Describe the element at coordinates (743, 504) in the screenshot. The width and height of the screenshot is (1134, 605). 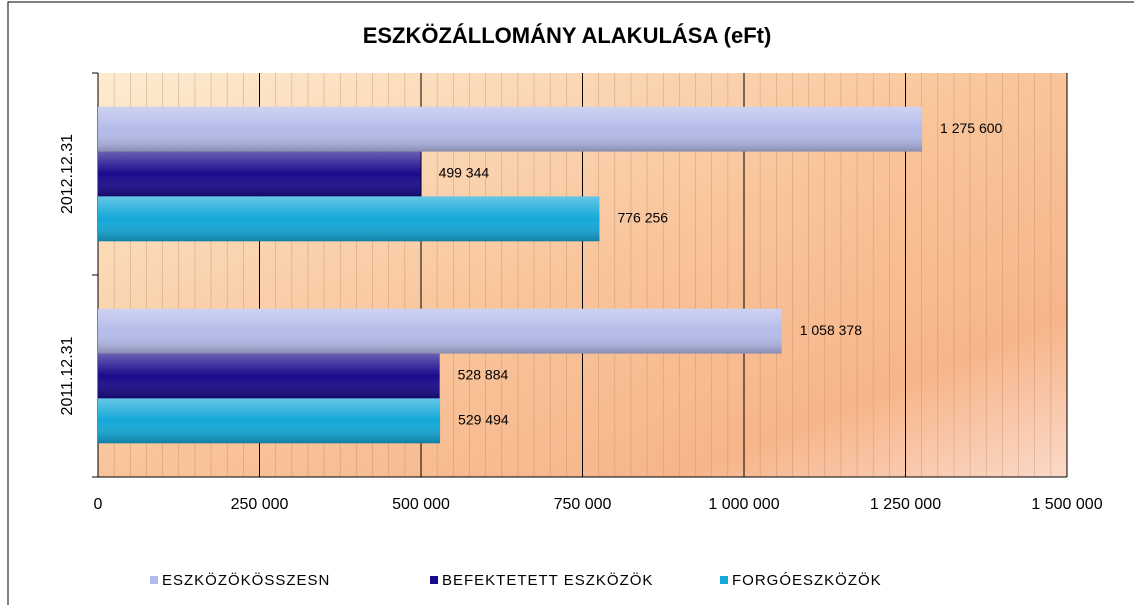
I see `x-tick-label: 1 000 000` at that location.